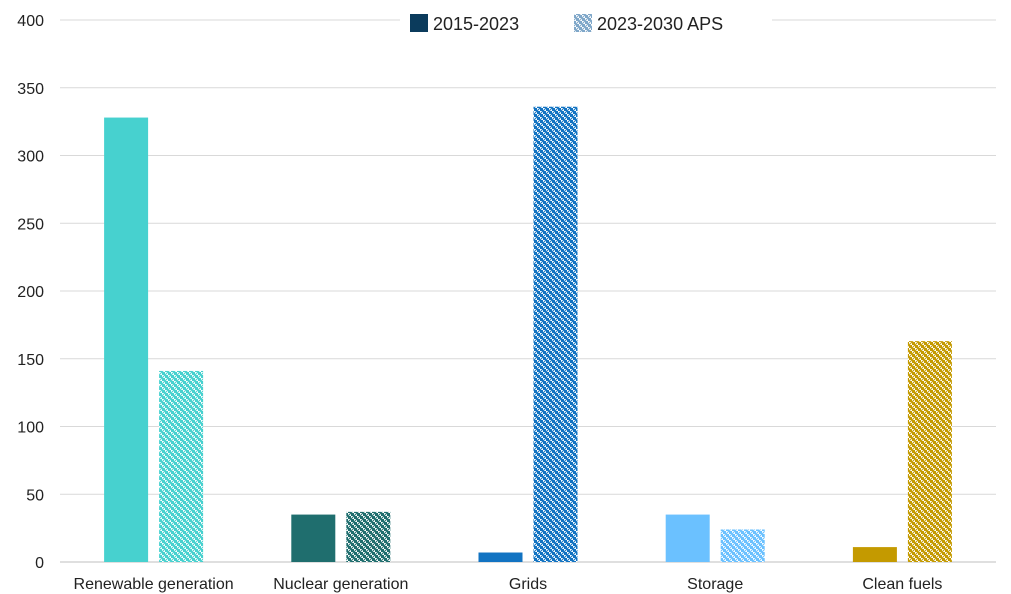  Describe the element at coordinates (528, 584) in the screenshot. I see `x-tick-label-grids: Grids` at that location.